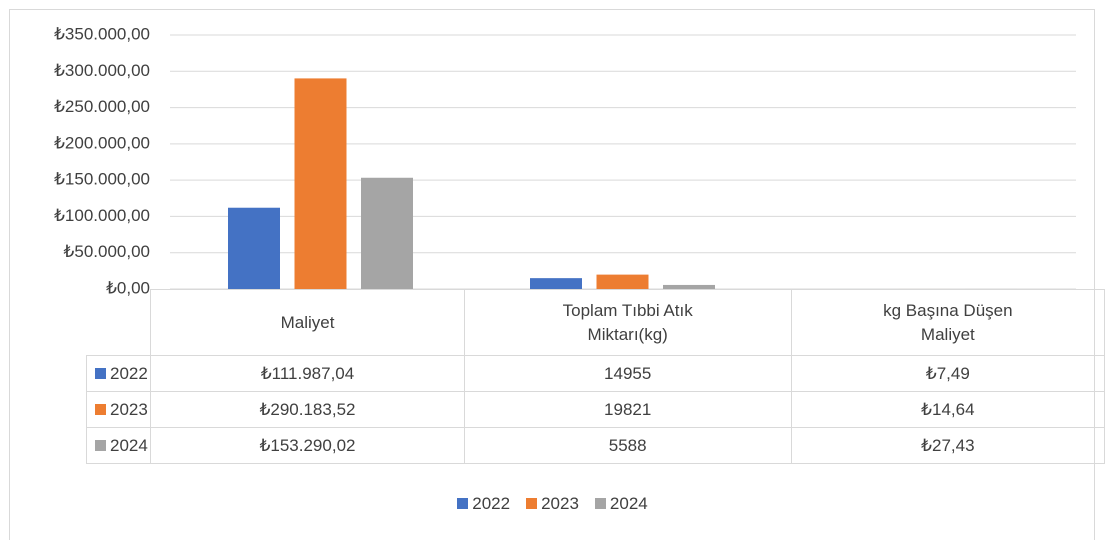 The image size is (1105, 540). What do you see at coordinates (947, 373) in the screenshot?
I see `table-value: ₺7,49` at bounding box center [947, 373].